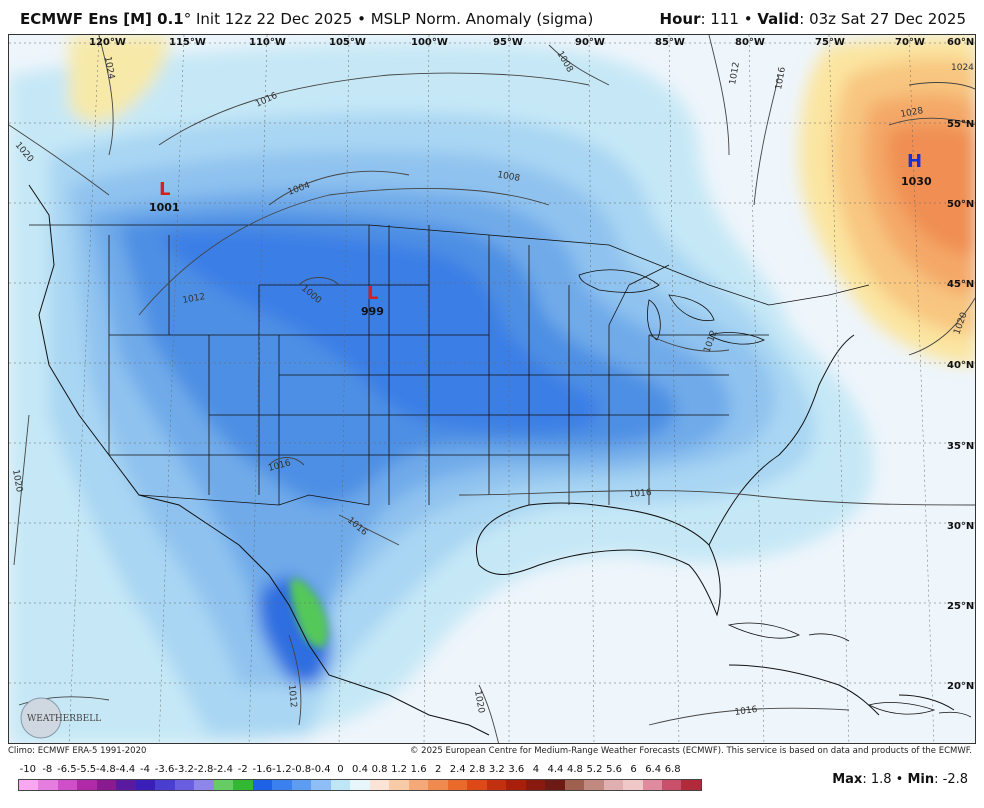 This screenshot has height=808, width=984. What do you see at coordinates (187, 42) in the screenshot?
I see `lon-label: 115°W` at bounding box center [187, 42].